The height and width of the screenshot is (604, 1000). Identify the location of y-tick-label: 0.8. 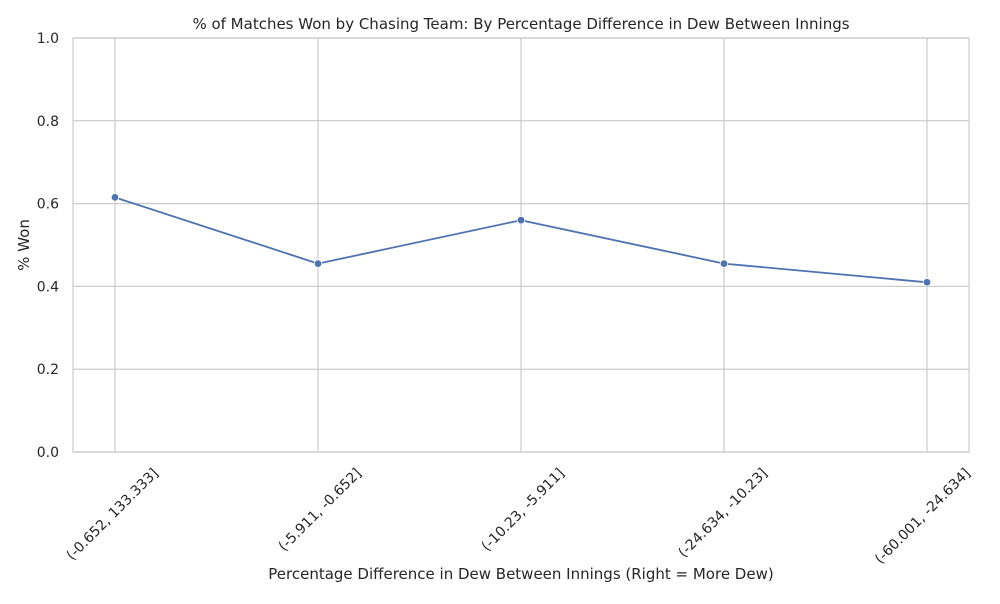
(48, 122).